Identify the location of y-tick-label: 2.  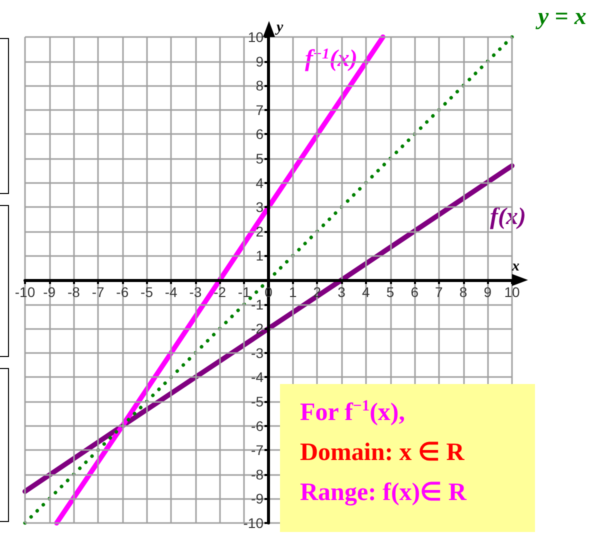
(260, 231).